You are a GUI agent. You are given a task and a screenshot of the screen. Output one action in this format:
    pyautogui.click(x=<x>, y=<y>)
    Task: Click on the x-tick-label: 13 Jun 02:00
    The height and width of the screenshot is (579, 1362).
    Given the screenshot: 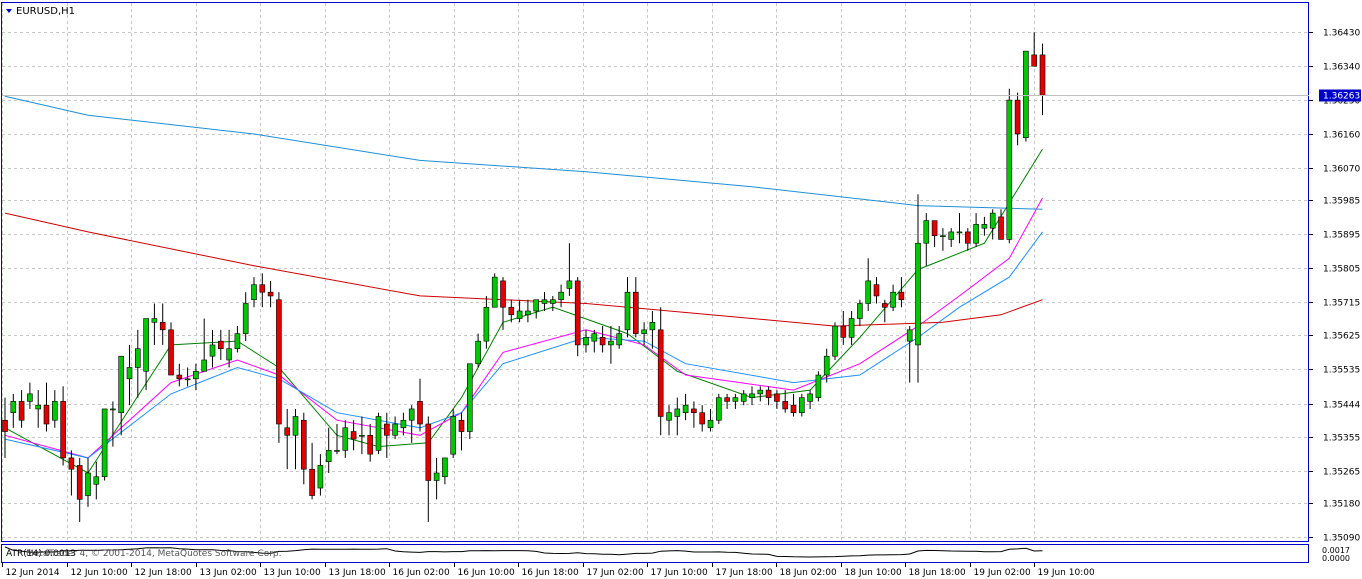 What is the action you would take?
    pyautogui.click(x=228, y=573)
    